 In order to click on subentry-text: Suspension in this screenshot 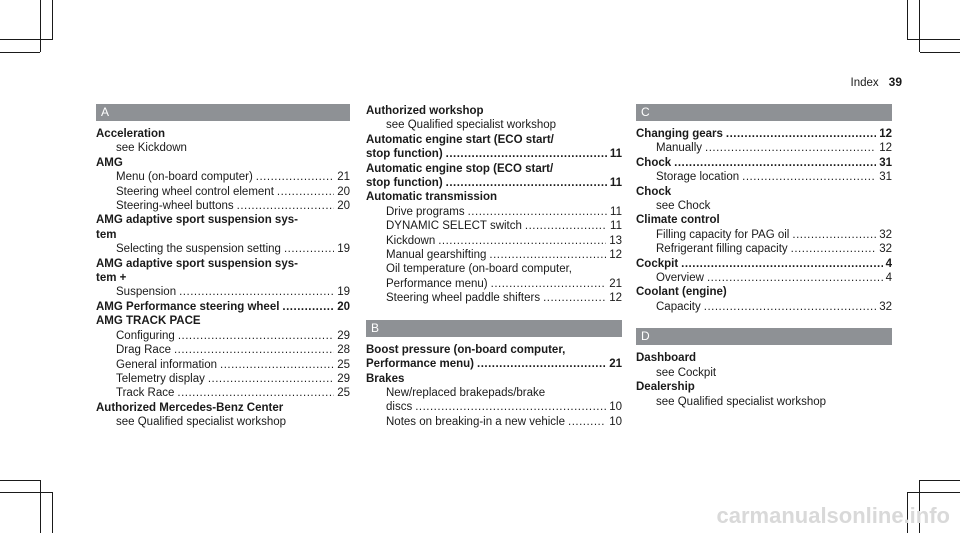, I will do `click(146, 292)`.